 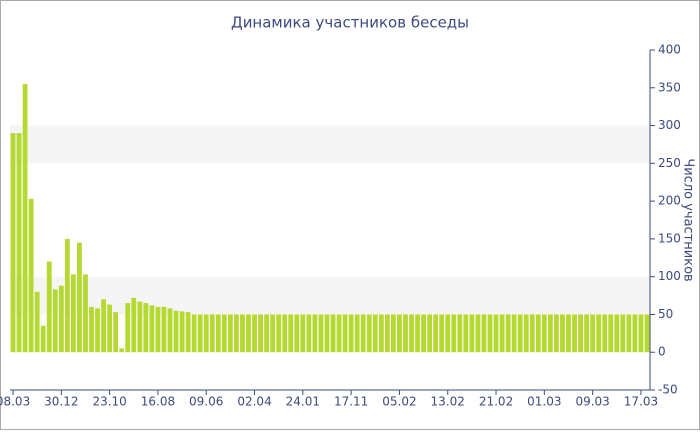 What do you see at coordinates (669, 276) in the screenshot?
I see `y-tick-label: 100` at bounding box center [669, 276].